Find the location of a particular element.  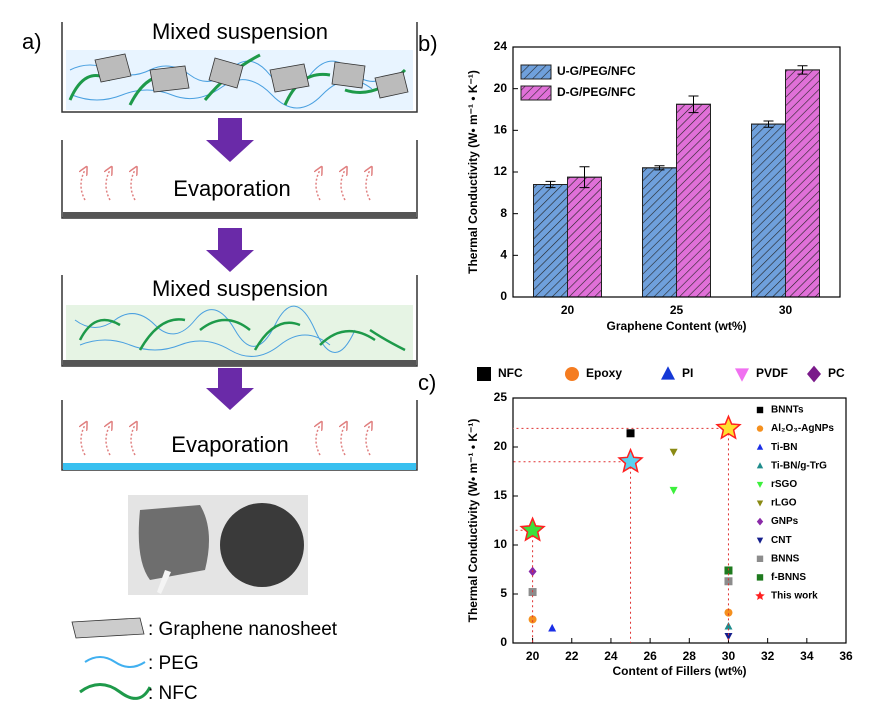

x-tick-label: 26 is located at coordinates (650, 656).